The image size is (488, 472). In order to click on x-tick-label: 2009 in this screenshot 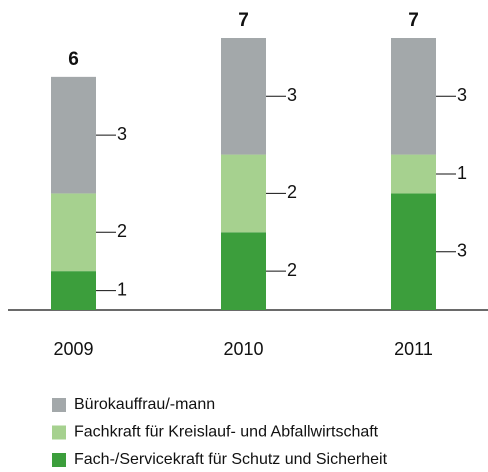, I will do `click(73, 349)`.